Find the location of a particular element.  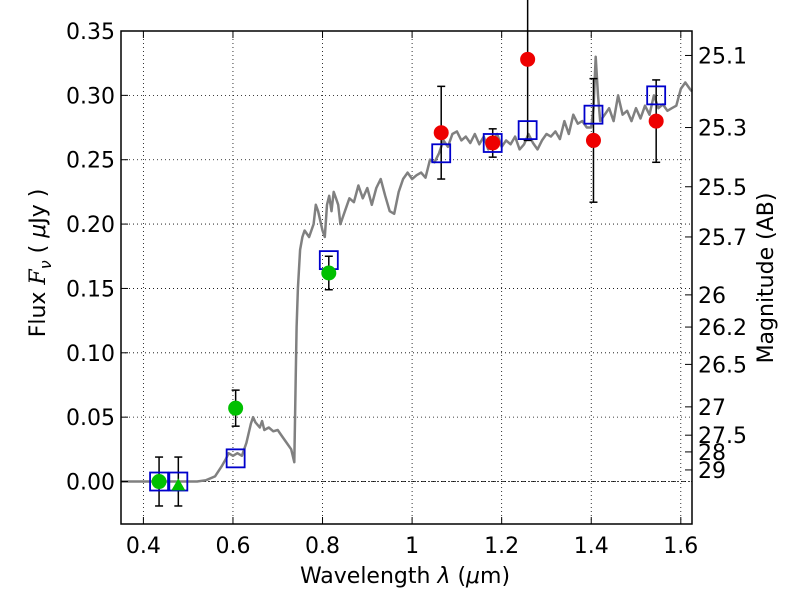

x-tick-label: 1.4 is located at coordinates (591, 546).